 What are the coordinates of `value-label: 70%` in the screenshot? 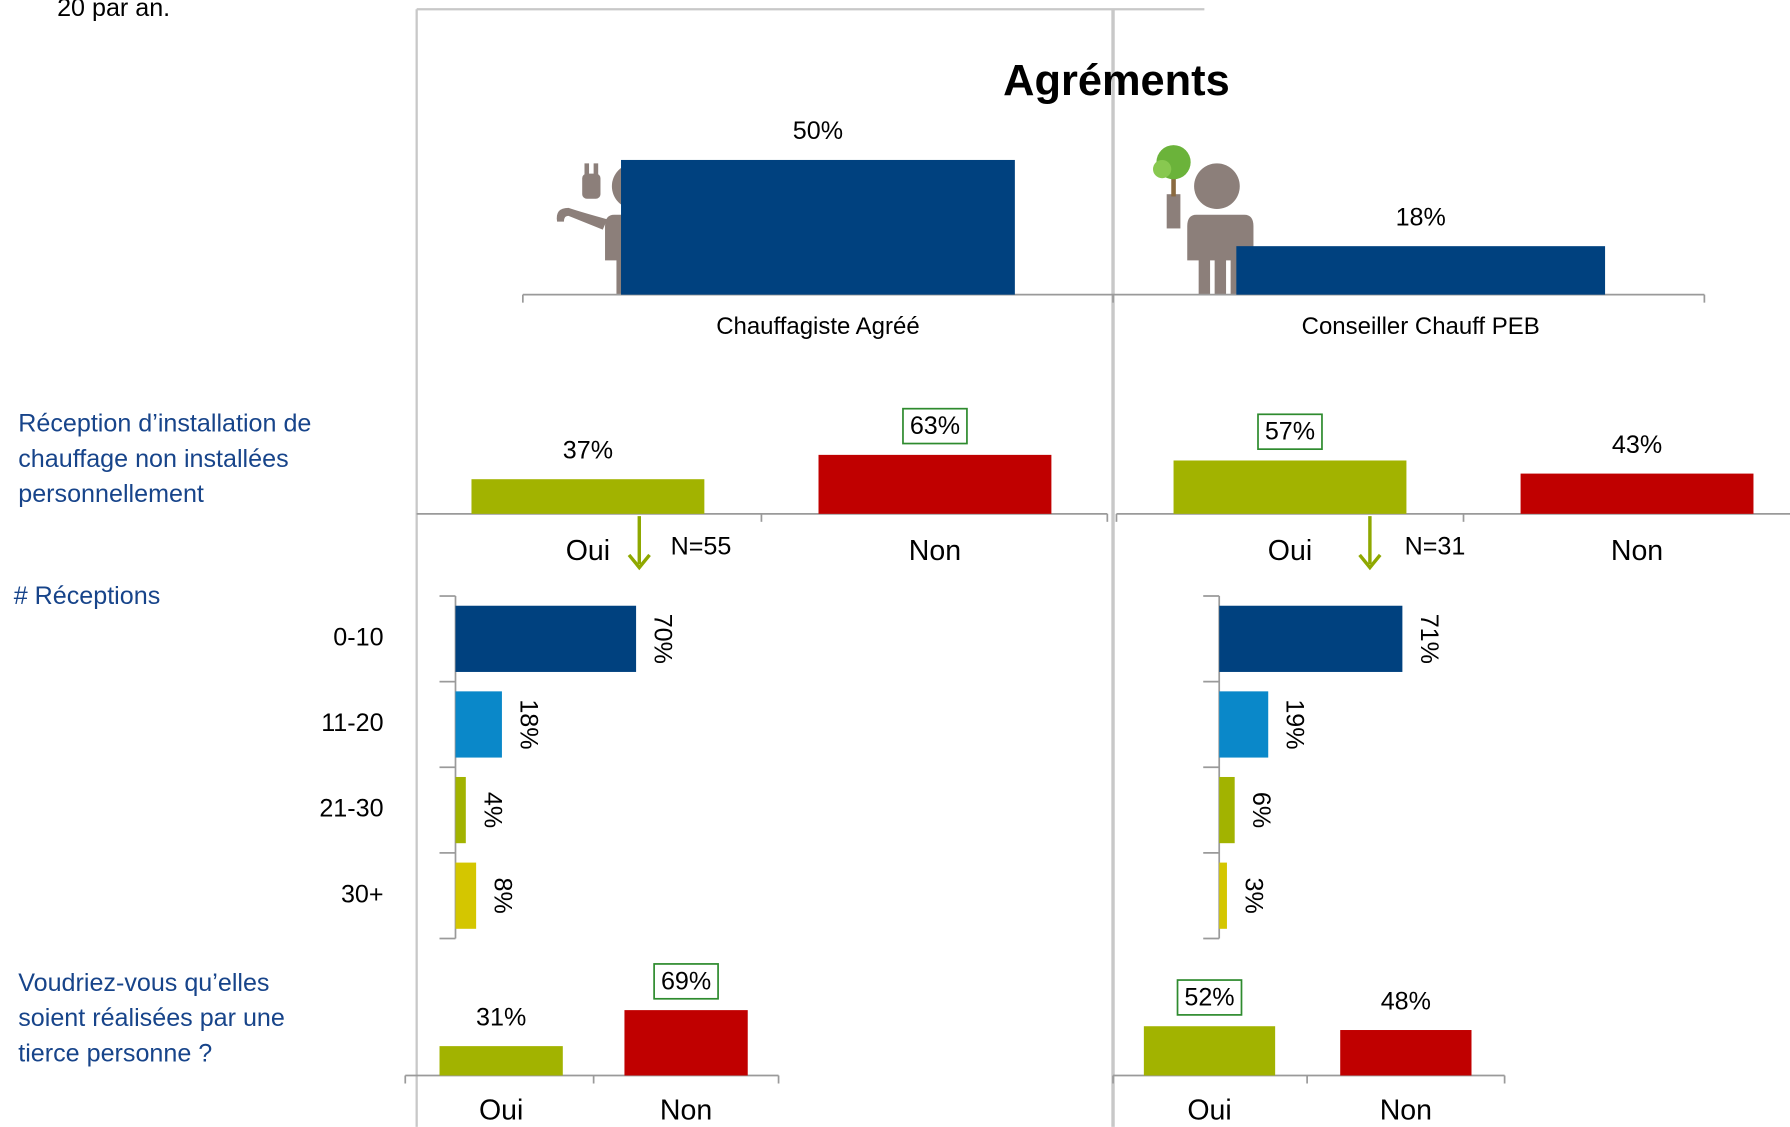 It's located at (663, 639).